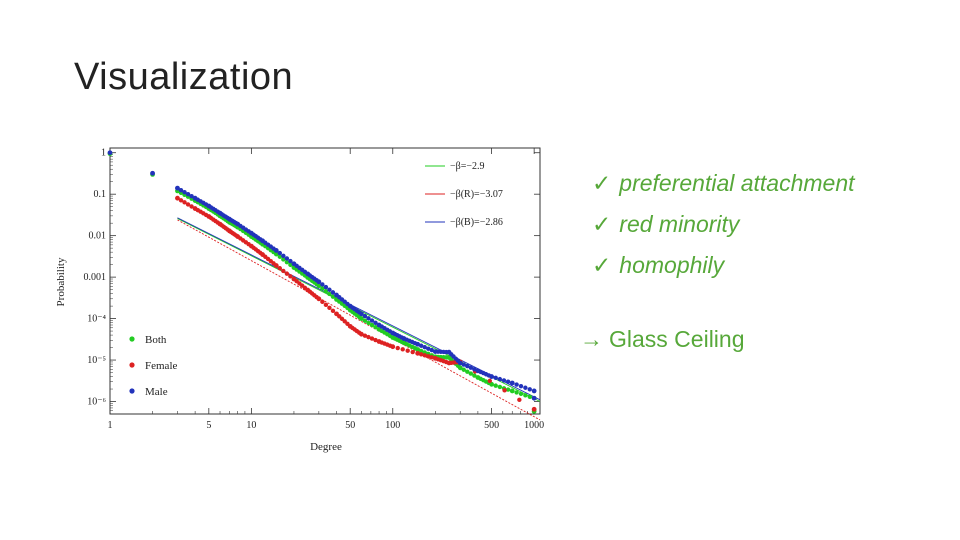  What do you see at coordinates (350, 425) in the screenshot?
I see `x-tick-label: 50` at bounding box center [350, 425].